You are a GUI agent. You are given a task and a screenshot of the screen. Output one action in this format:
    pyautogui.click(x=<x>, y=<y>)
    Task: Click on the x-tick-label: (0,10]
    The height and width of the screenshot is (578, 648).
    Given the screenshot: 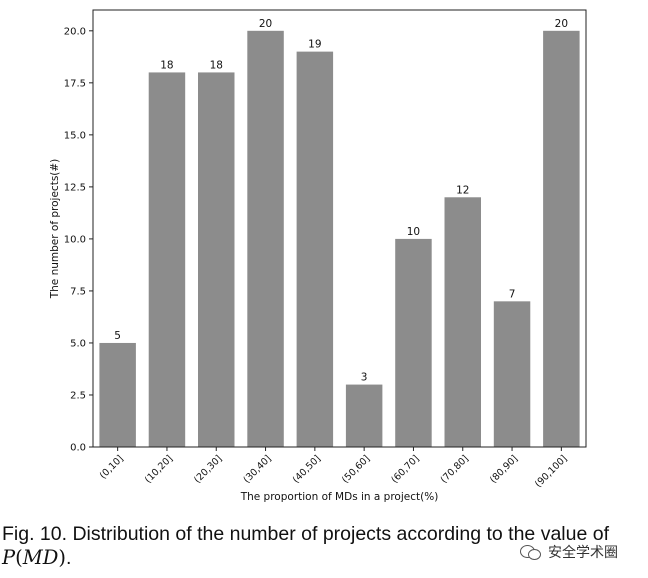 What is the action you would take?
    pyautogui.click(x=112, y=467)
    